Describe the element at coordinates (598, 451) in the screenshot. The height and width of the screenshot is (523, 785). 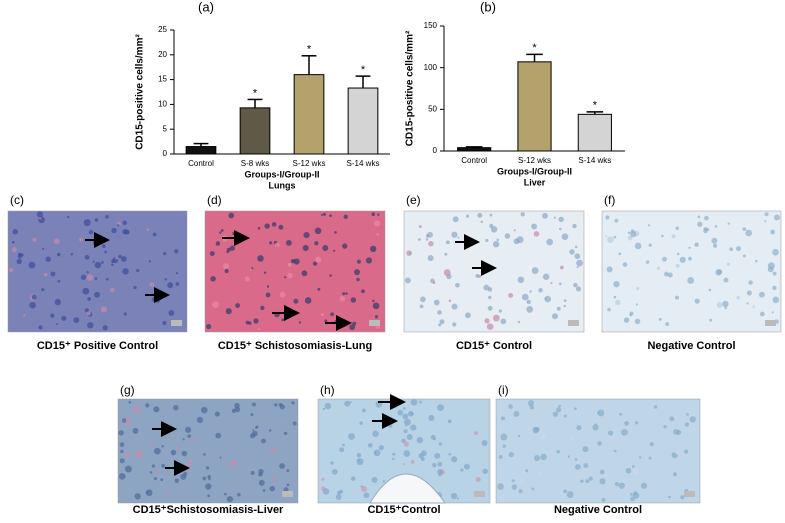
I see `micrograph-bg` at that location.